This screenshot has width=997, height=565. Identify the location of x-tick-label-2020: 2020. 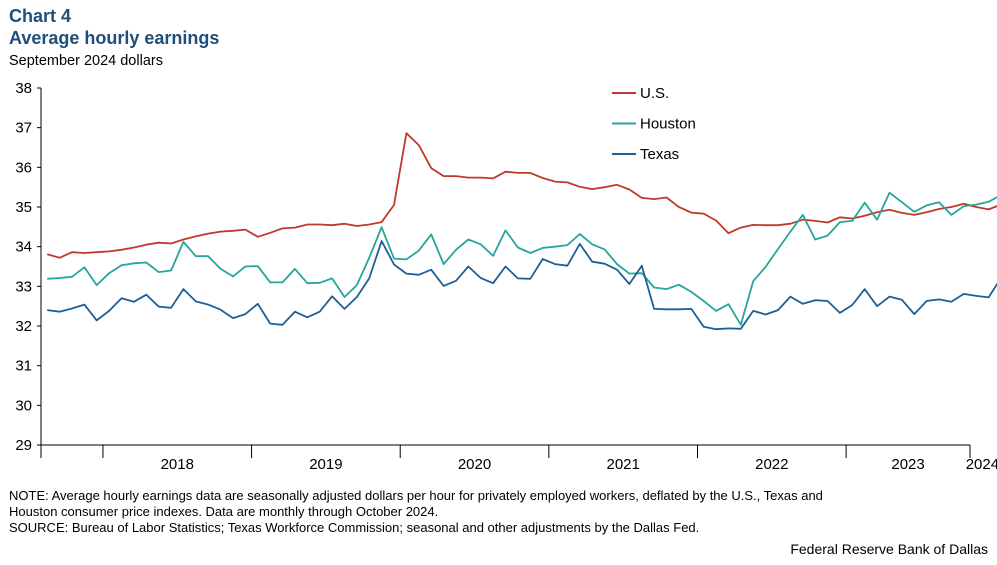
(474, 464).